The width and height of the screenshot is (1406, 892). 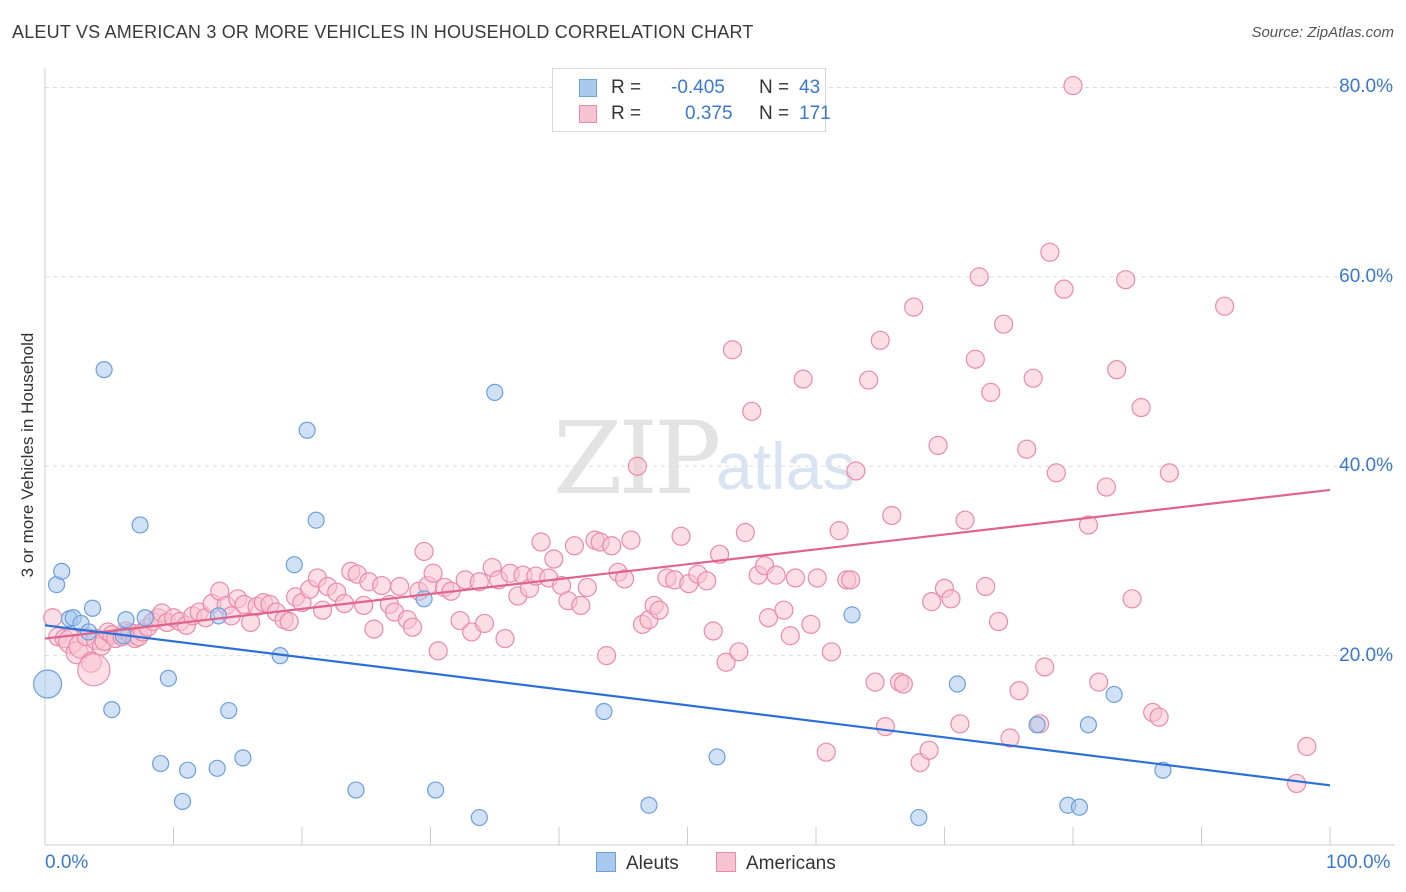 I want to click on x-tick-label-min: 0.0%, so click(x=67, y=862).